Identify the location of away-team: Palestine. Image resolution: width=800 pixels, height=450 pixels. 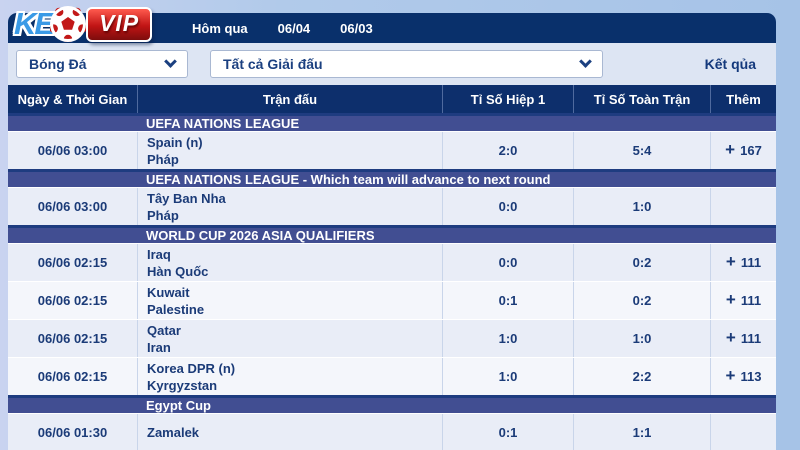
(176, 309).